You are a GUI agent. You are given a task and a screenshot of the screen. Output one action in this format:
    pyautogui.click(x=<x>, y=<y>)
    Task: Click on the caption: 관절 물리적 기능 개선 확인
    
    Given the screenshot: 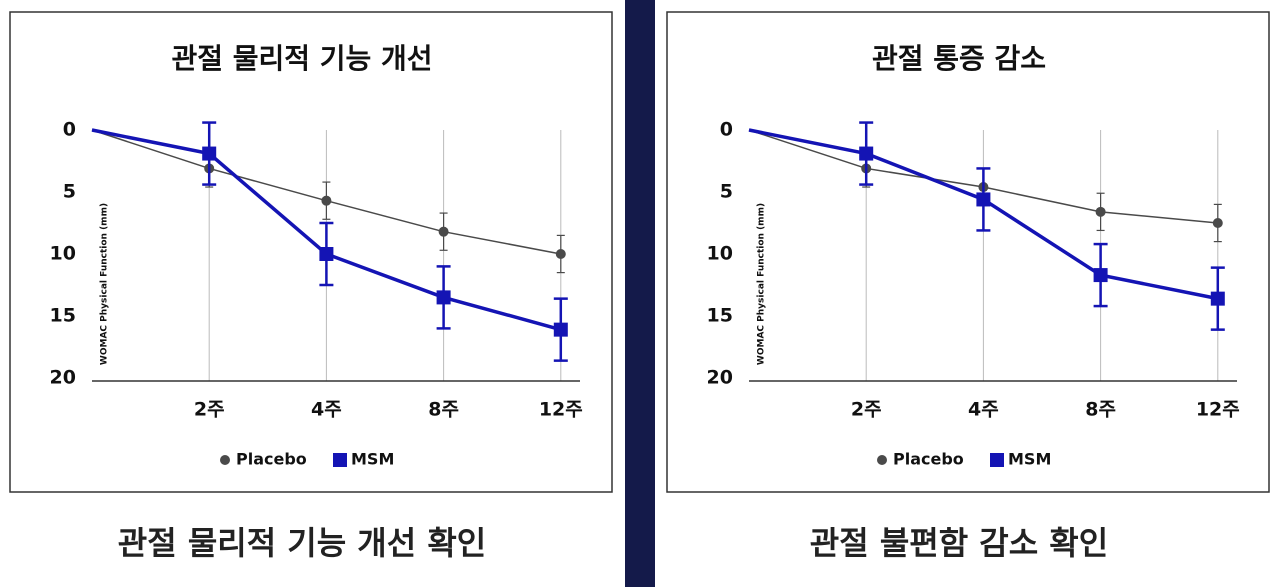 What is the action you would take?
    pyautogui.click(x=302, y=543)
    